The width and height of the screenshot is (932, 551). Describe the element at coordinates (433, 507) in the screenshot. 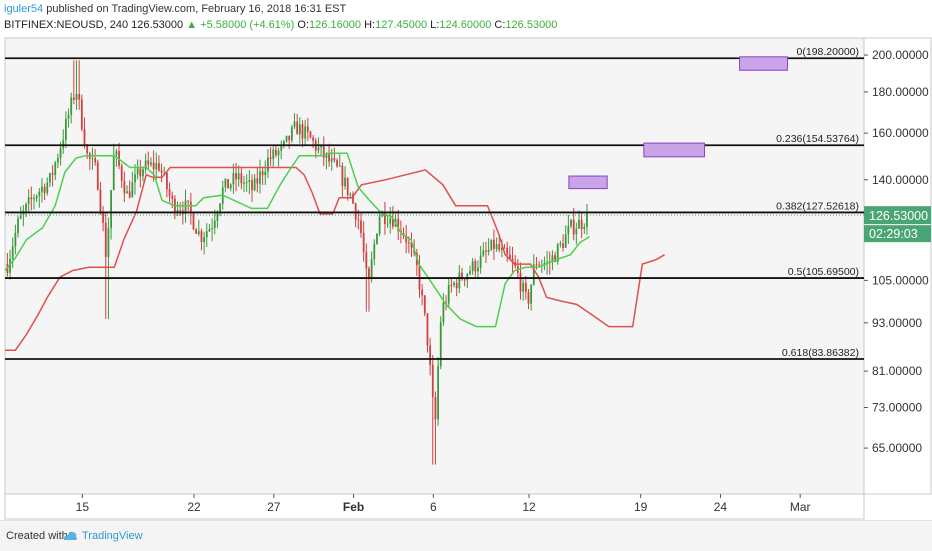

I see `x-tick-label: 6` at that location.